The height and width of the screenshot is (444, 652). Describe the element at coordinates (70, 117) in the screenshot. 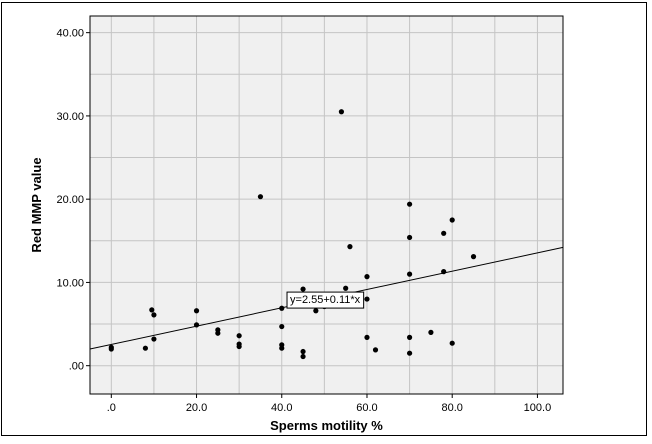

I see `y-tick-label: 30.00` at that location.